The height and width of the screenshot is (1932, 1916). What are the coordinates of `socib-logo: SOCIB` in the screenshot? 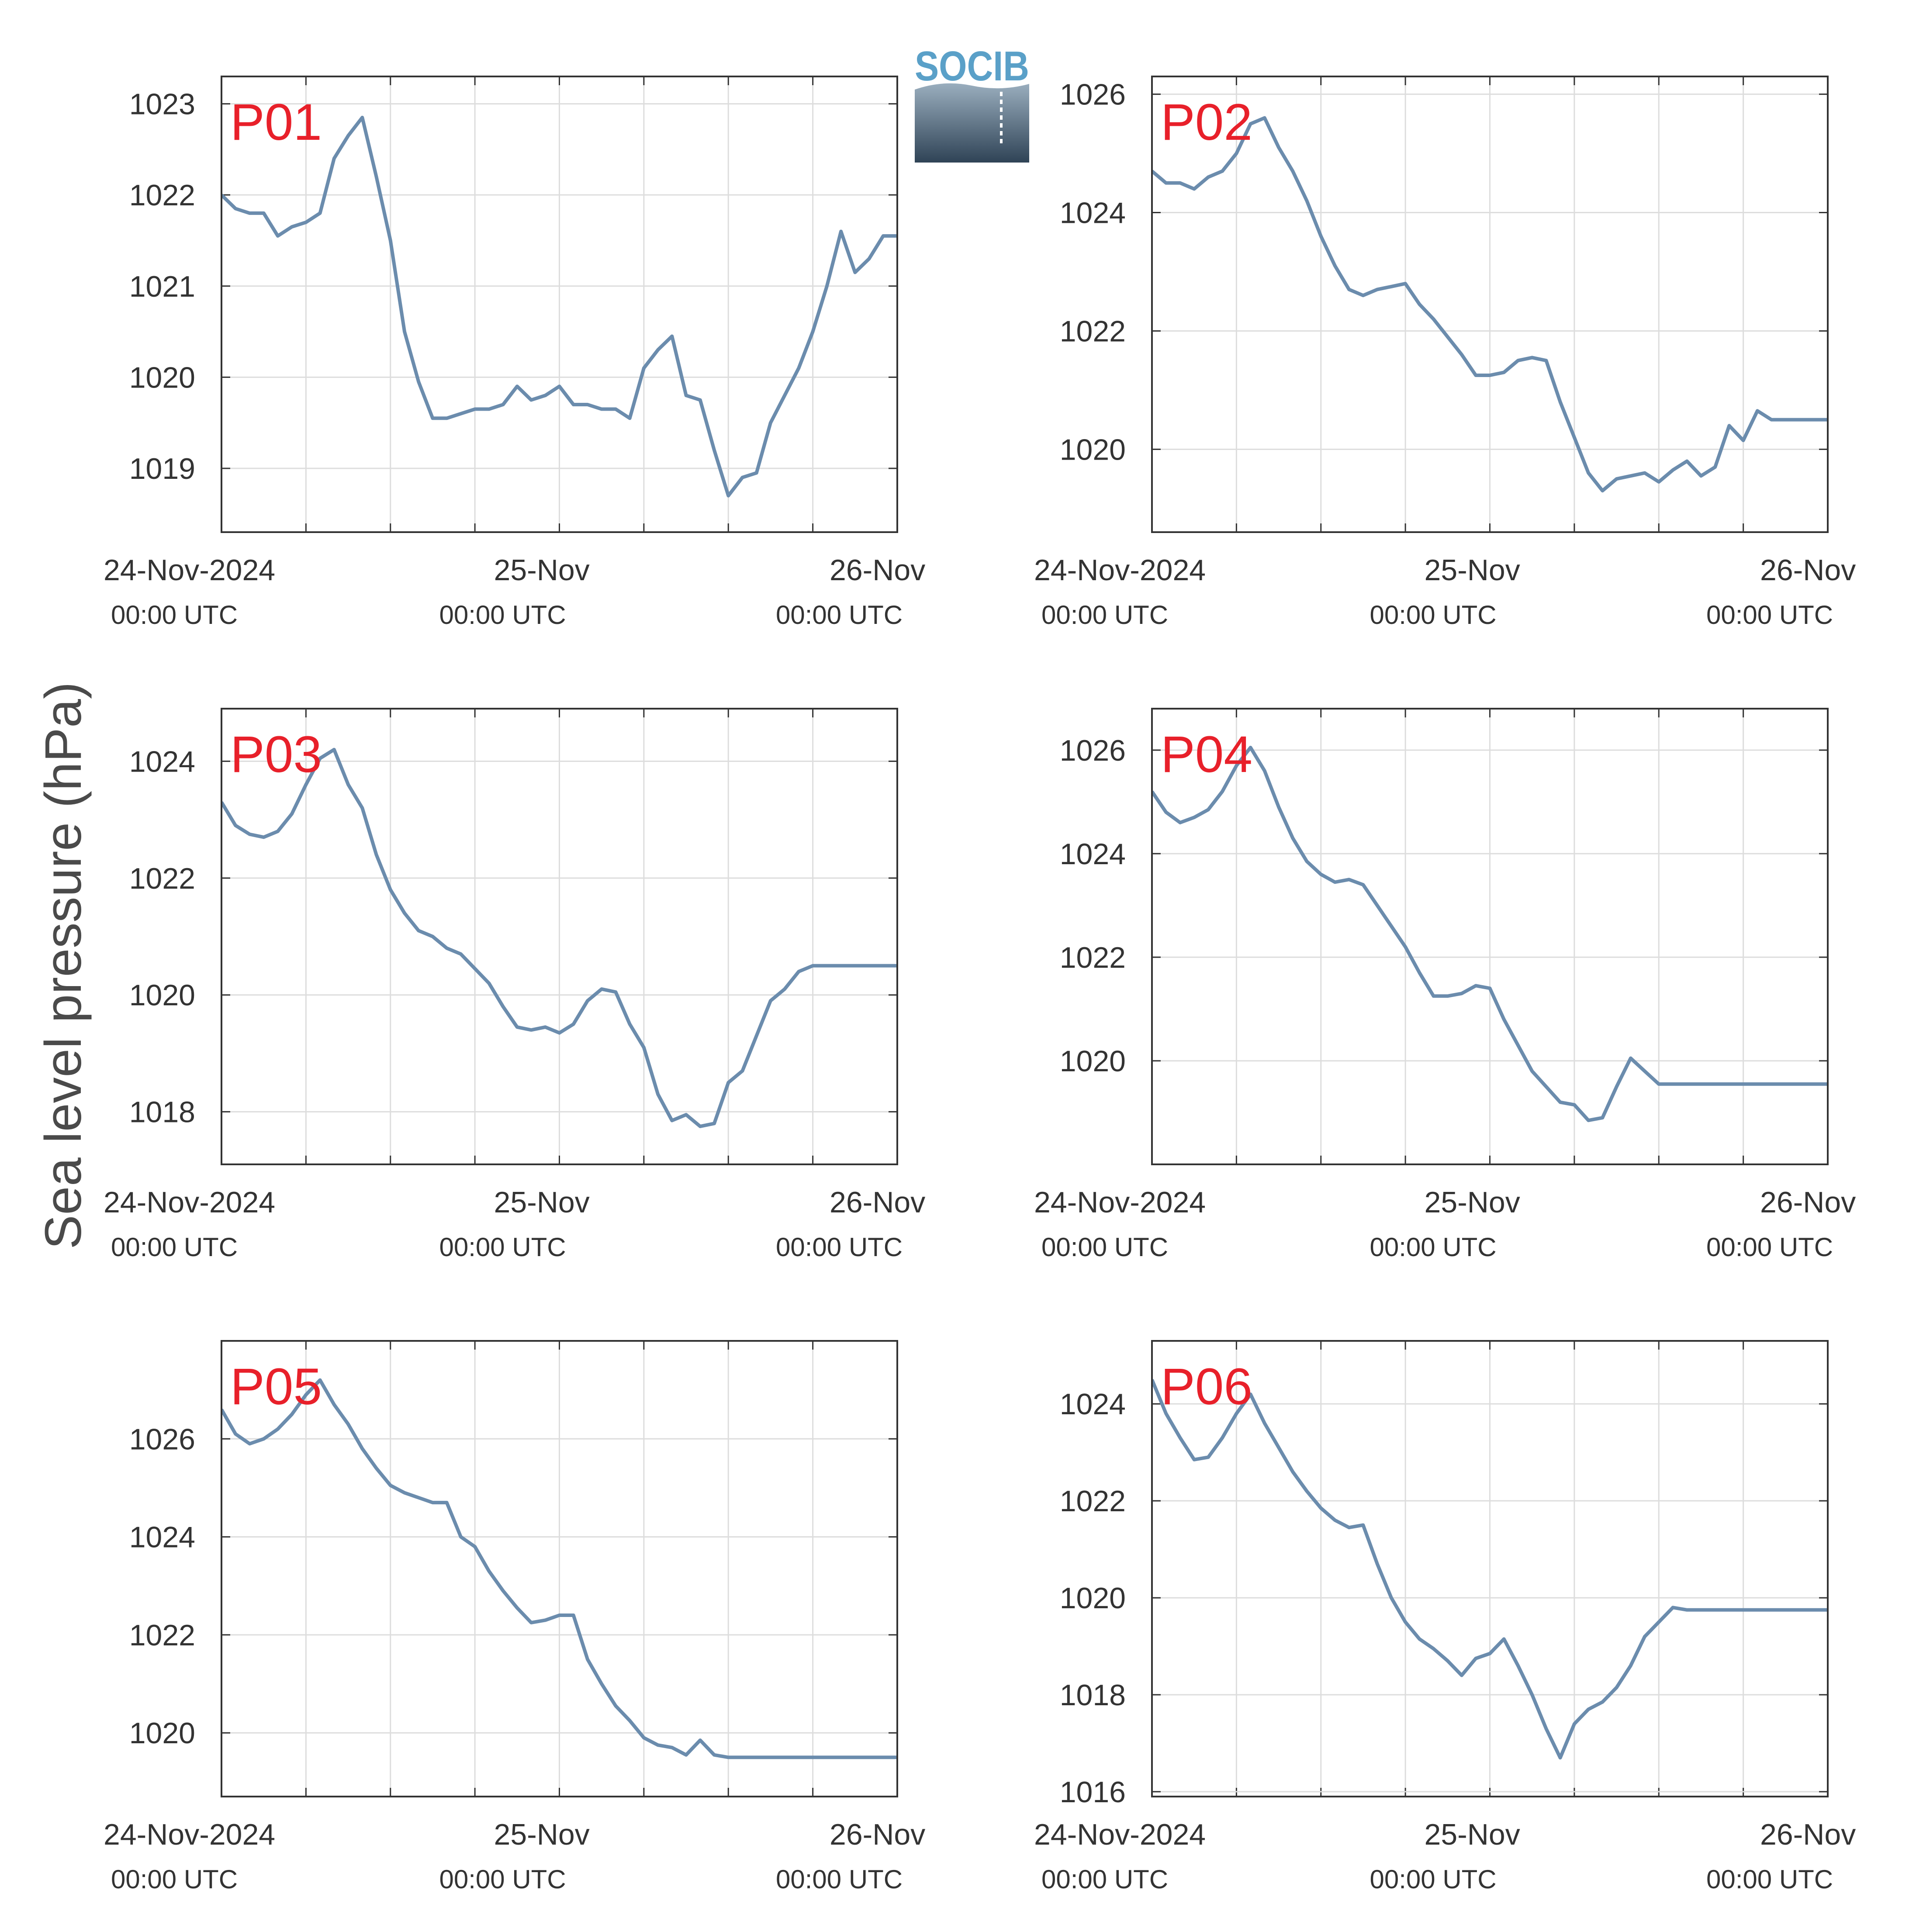 It's located at (972, 103).